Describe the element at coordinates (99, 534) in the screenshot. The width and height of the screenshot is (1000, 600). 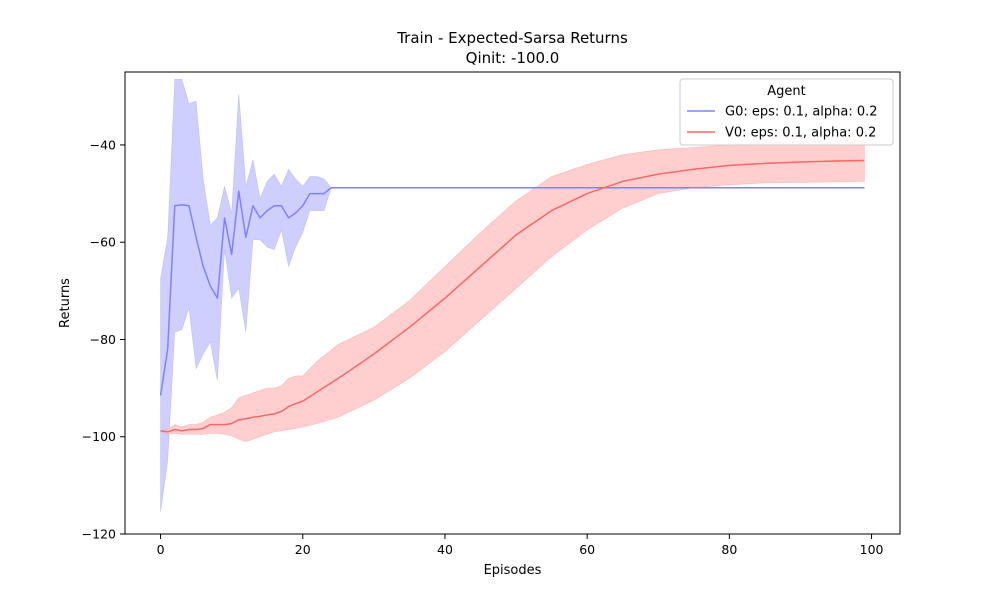
I see `y-tick-label: −120` at that location.